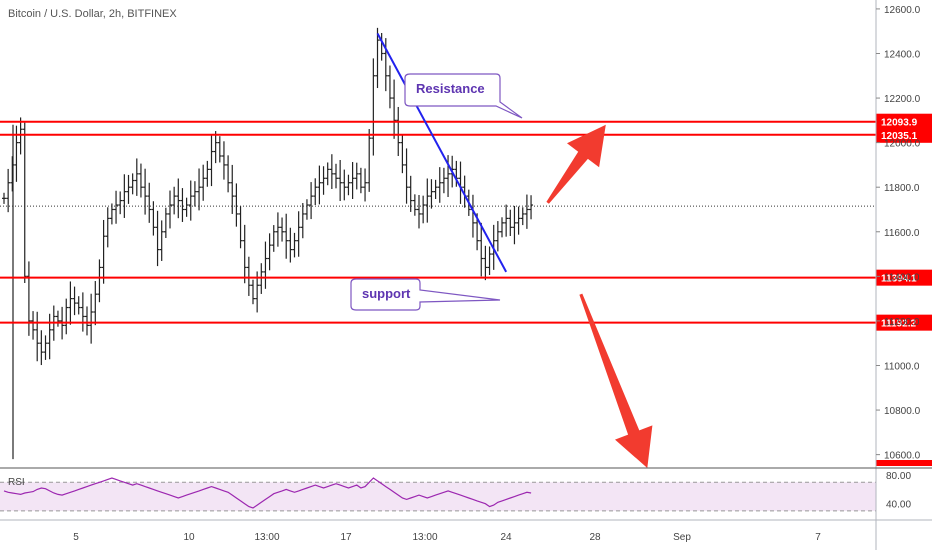 The height and width of the screenshot is (550, 932). Describe the element at coordinates (425, 294) in the screenshot. I see `support-callout` at that location.